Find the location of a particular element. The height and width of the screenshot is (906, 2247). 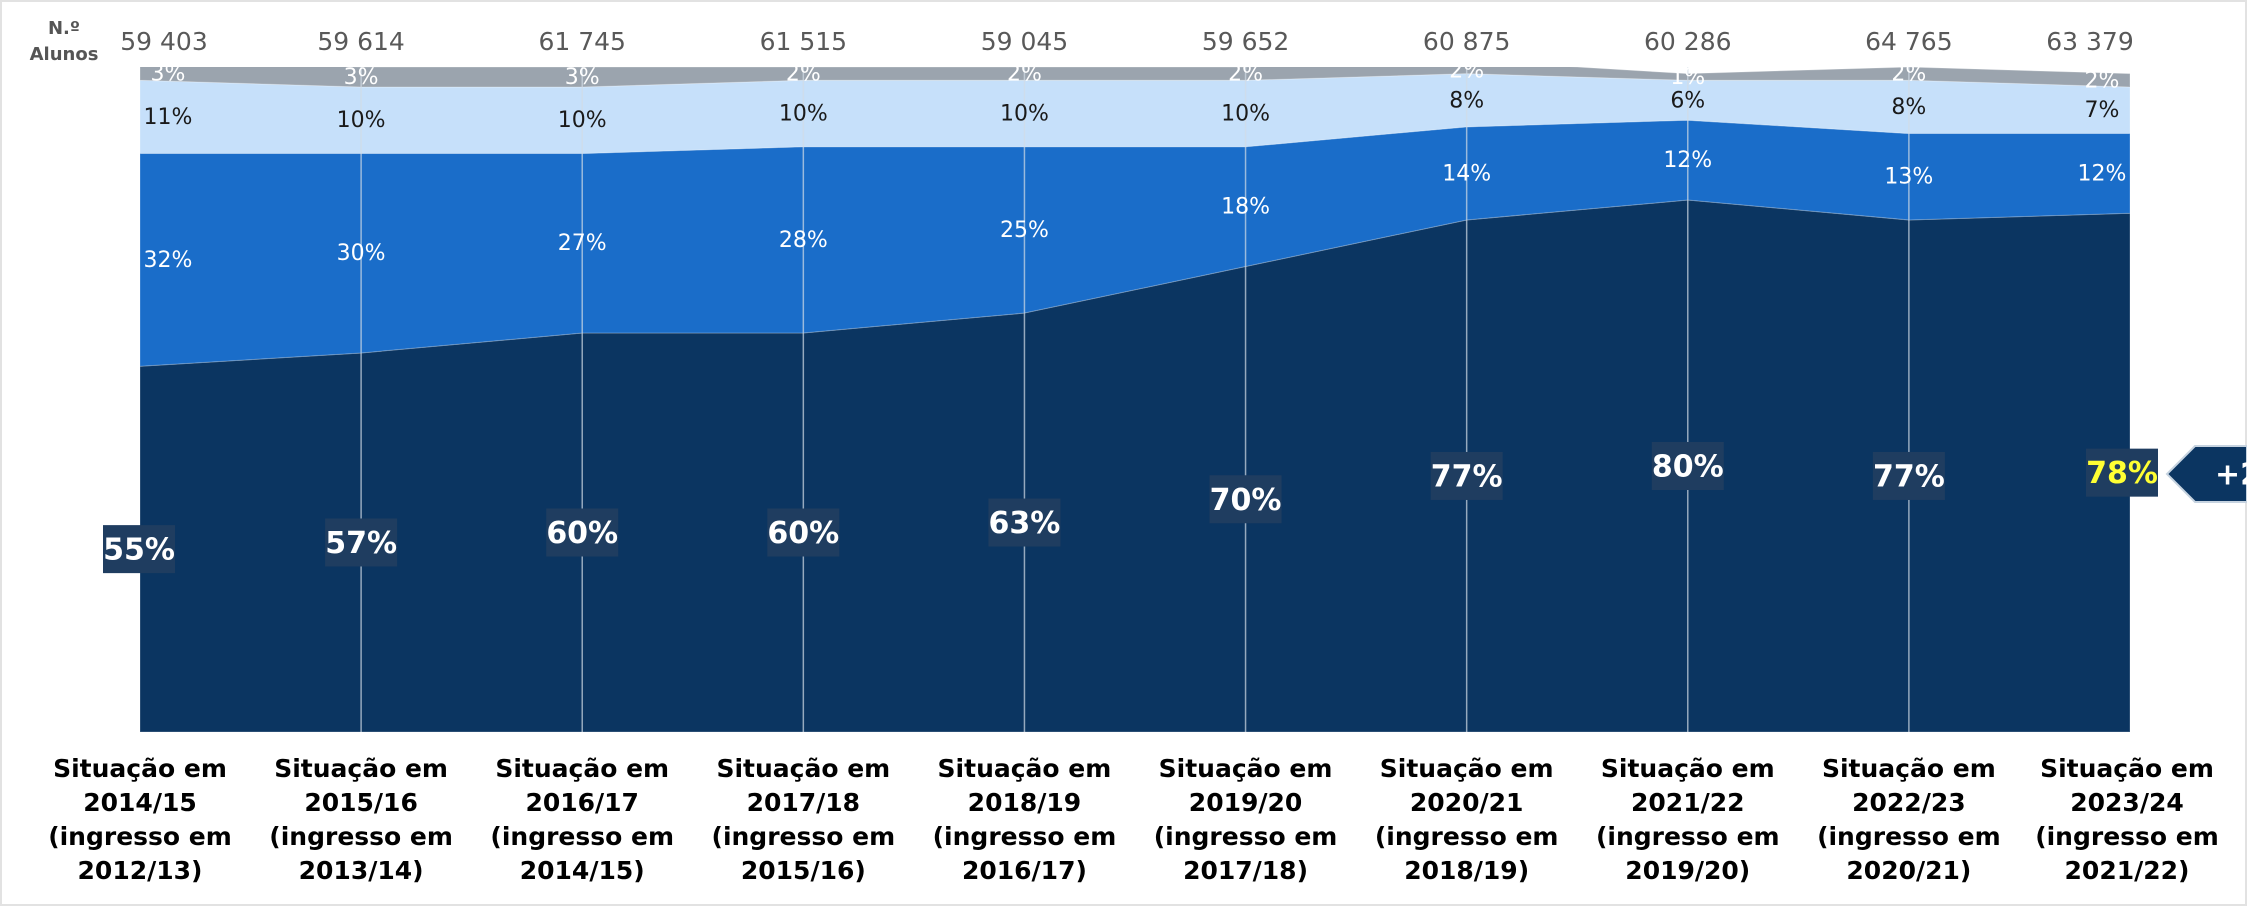

x-tick-label: 2018/19) is located at coordinates (1466, 870).